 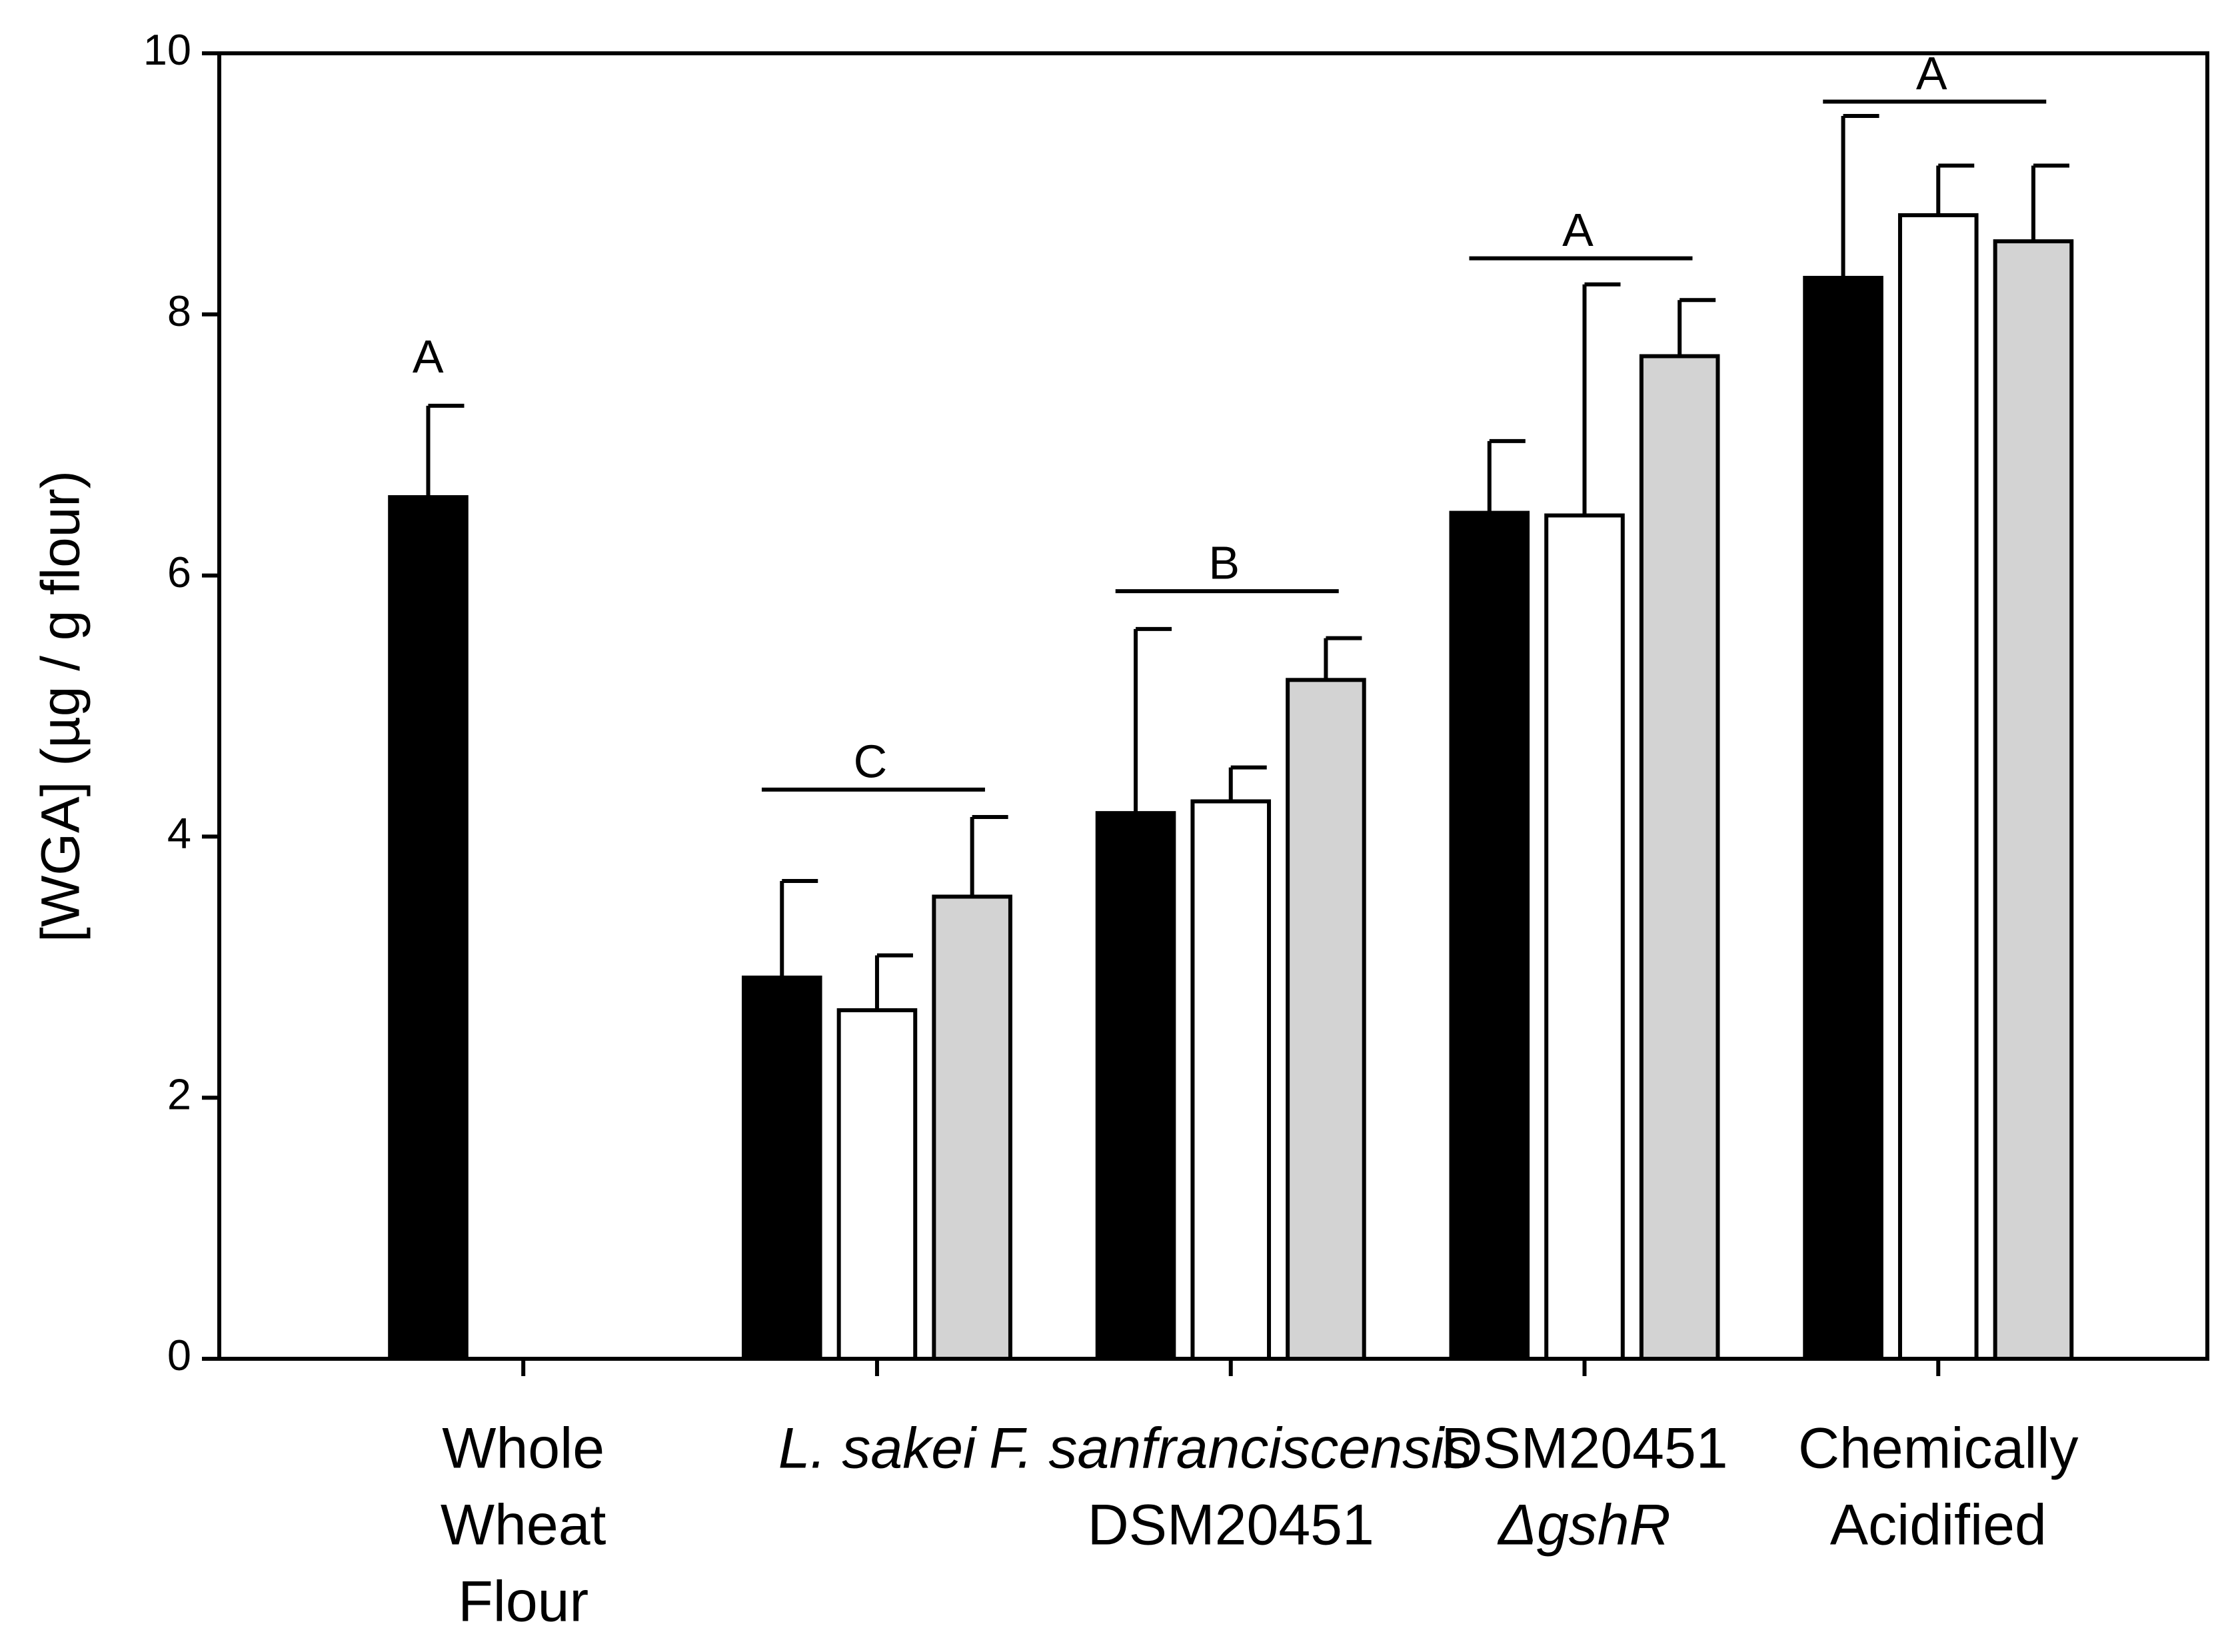 I want to click on x-tick-label: Chemically, so click(x=1939, y=1449).